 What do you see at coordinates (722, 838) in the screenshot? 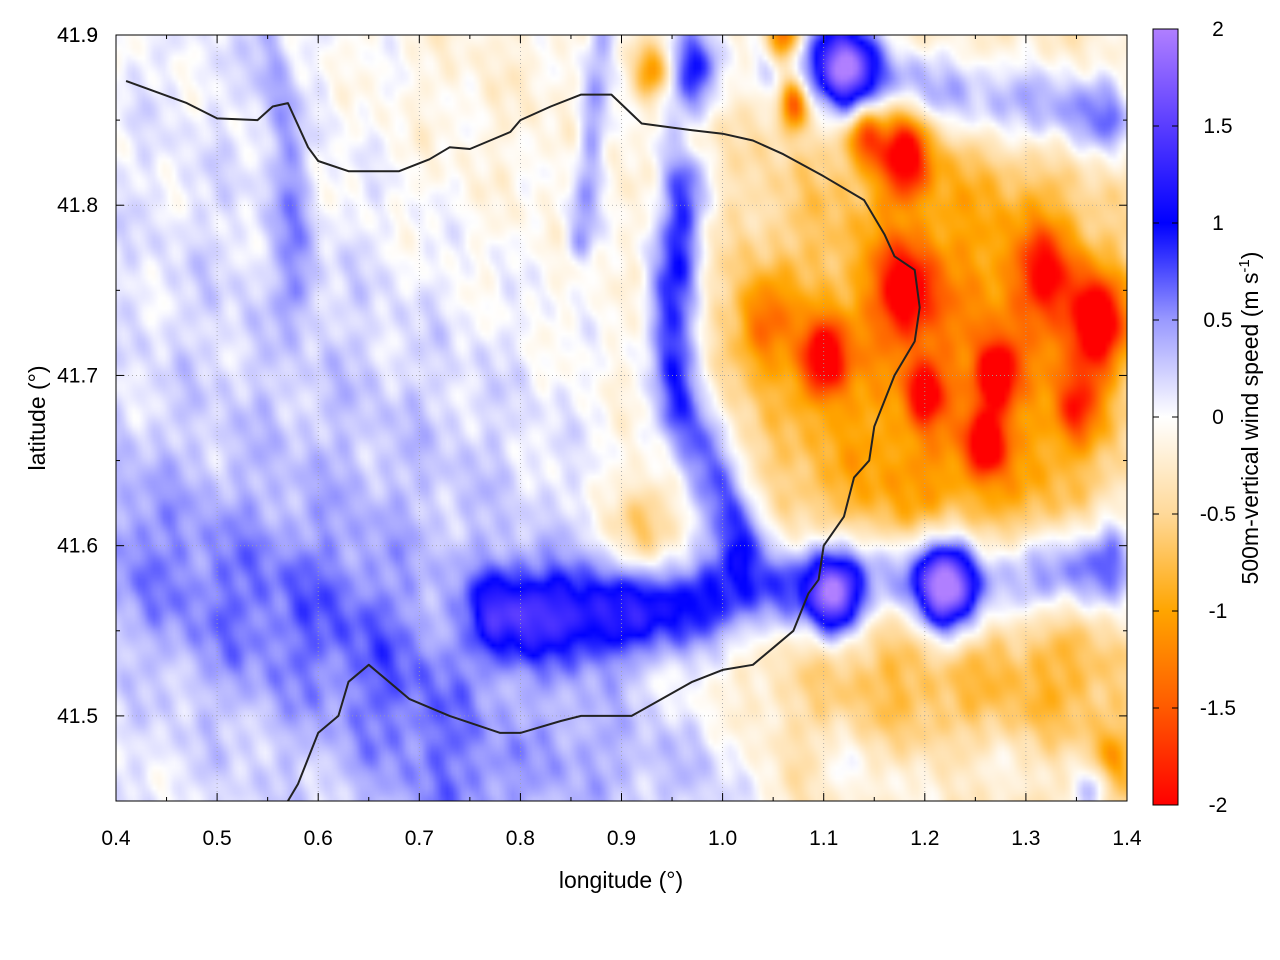
I see `x-tick-label: 1.0` at bounding box center [722, 838].